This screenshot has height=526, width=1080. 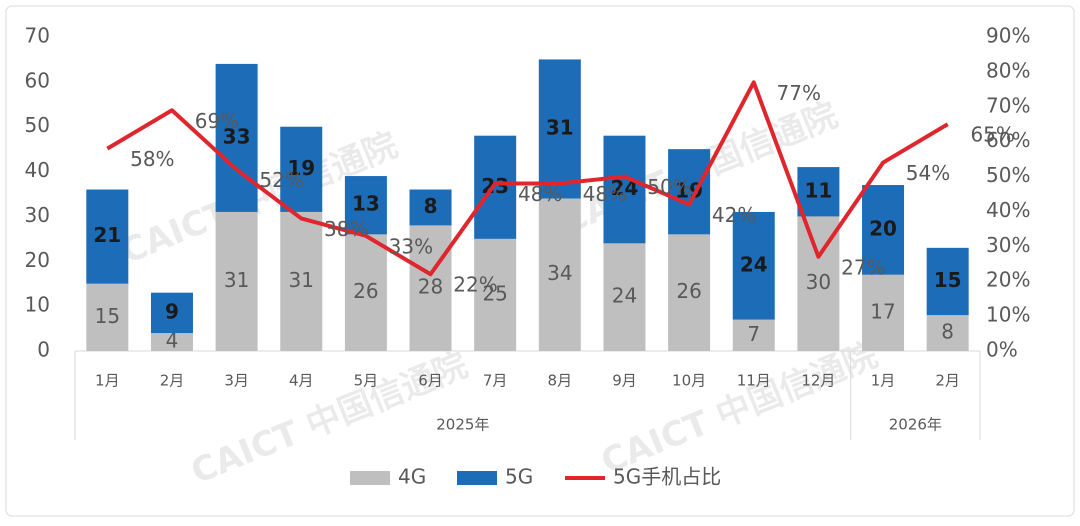 What do you see at coordinates (1008, 175) in the screenshot?
I see `y2-tick-label: 50%` at bounding box center [1008, 175].